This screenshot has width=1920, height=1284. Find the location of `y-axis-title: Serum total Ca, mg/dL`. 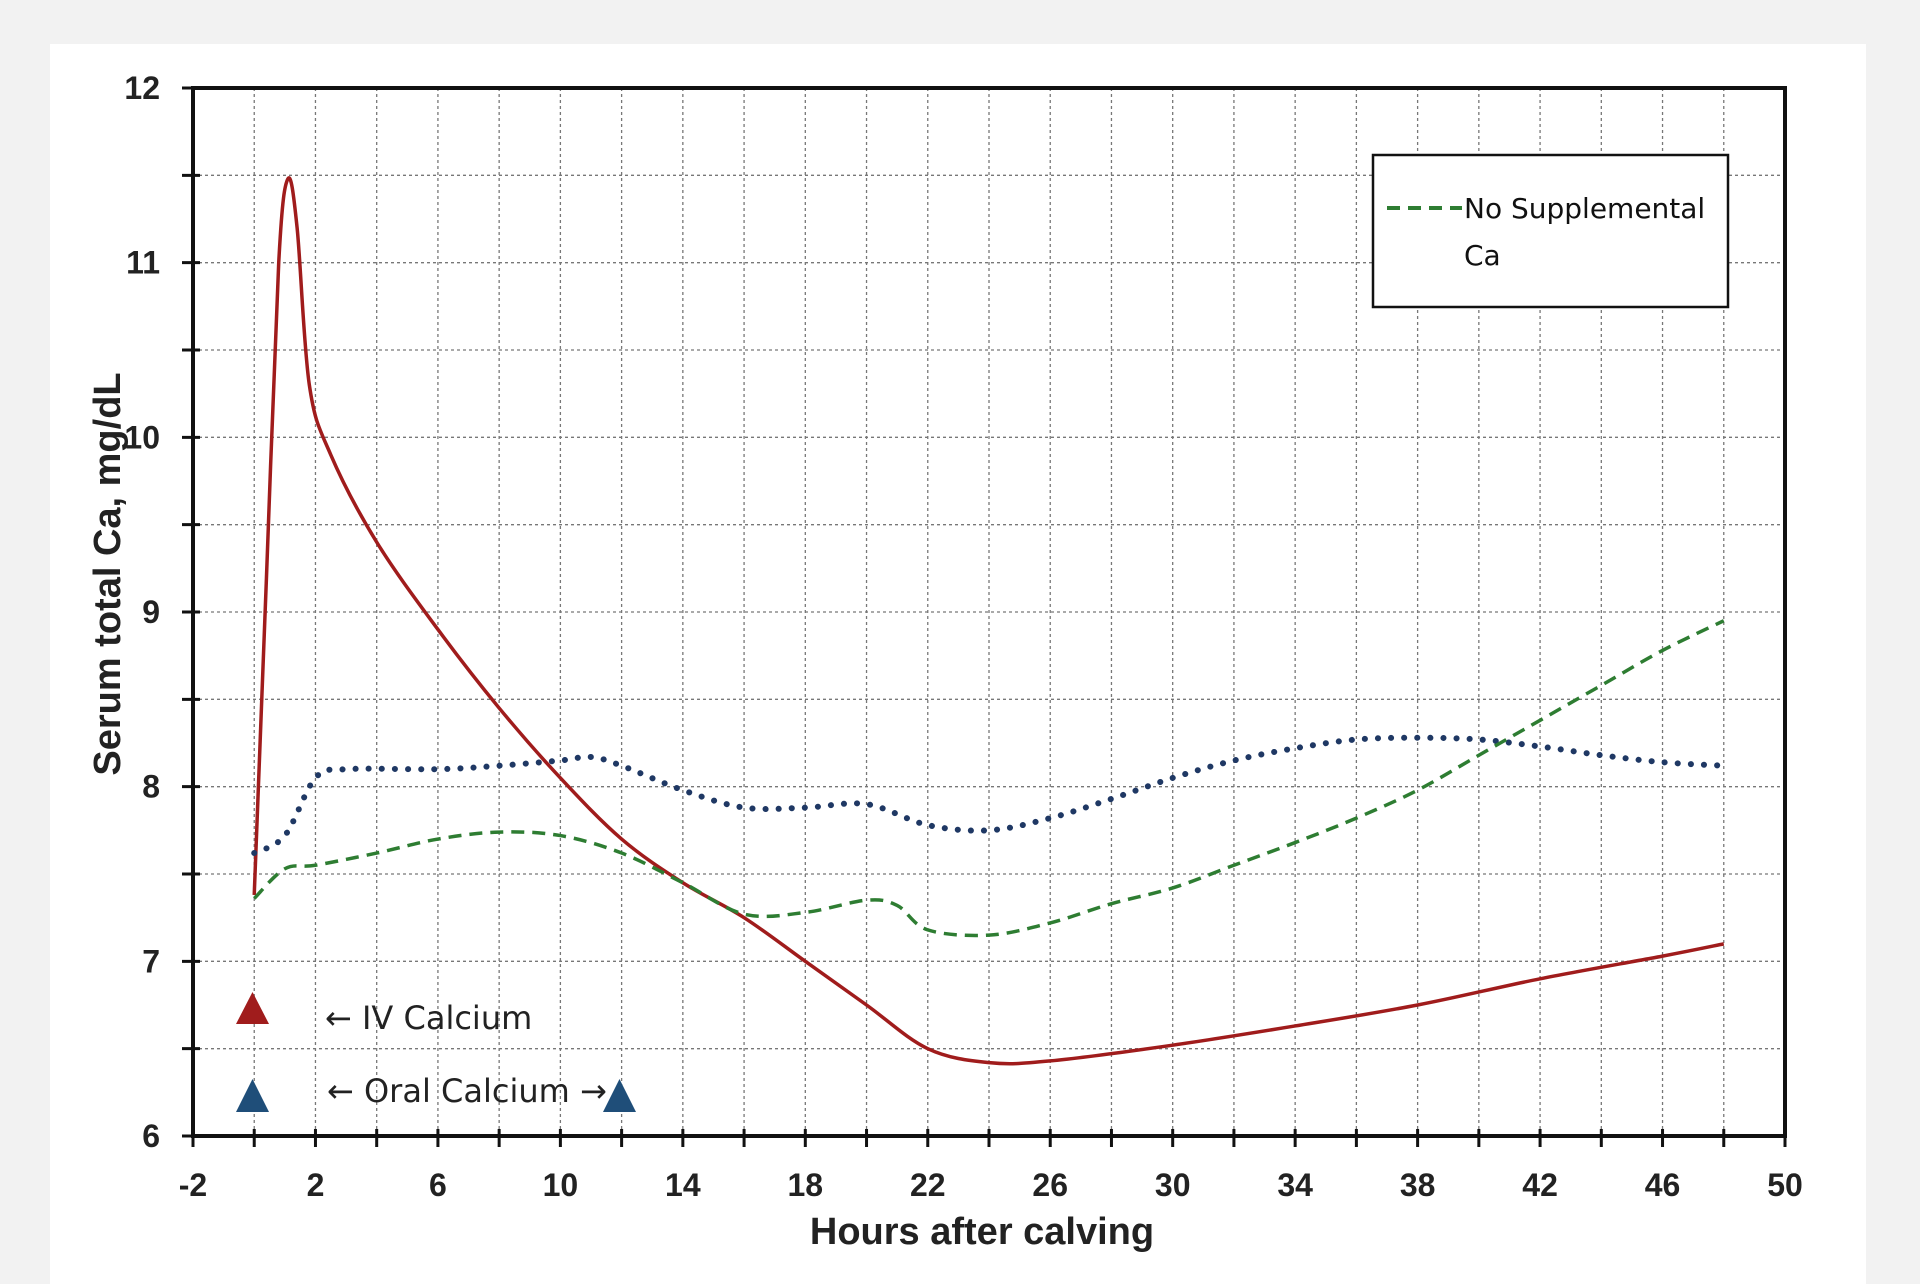

y-axis-title: Serum total Ca, mg/dL is located at coordinates (108, 573).